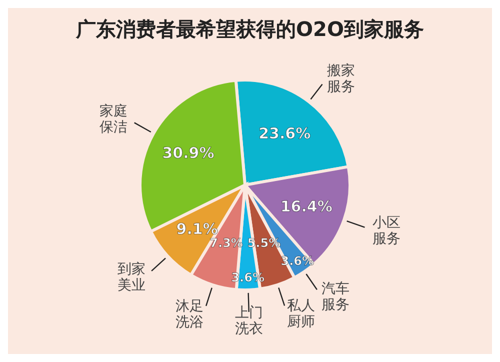 This screenshot has height=362, width=500. I want to click on data-label: 9.1%, so click(197, 229).